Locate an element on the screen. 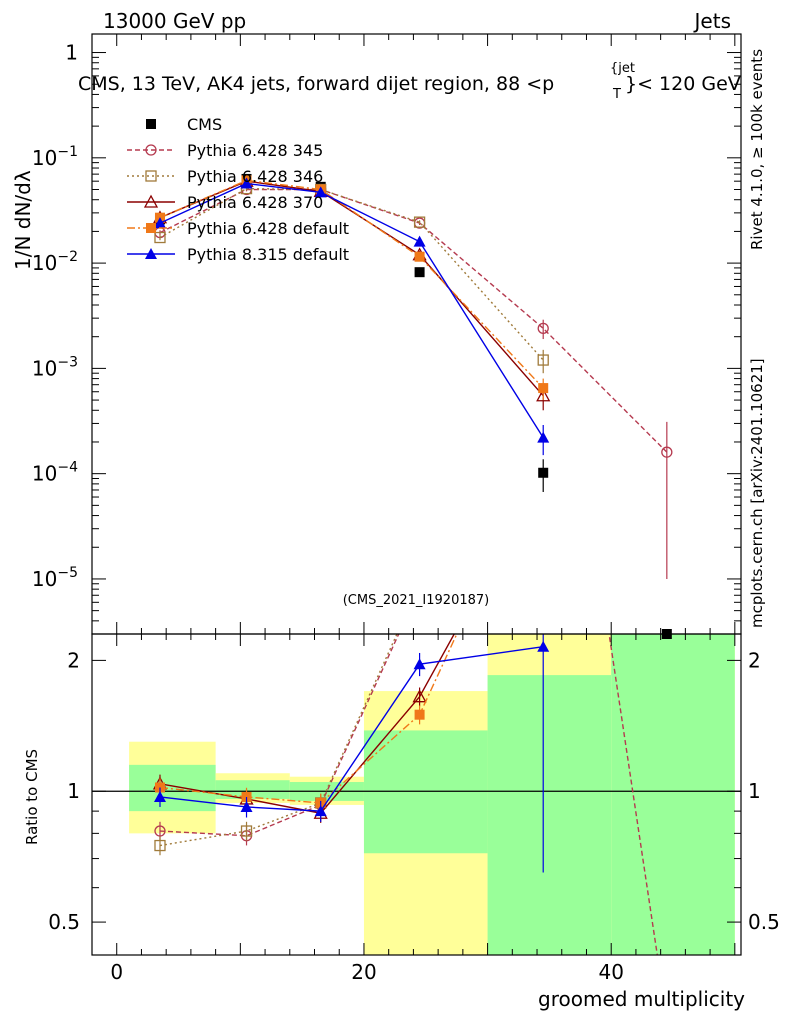  legend-entry-p345: Pythia 6.428 345 is located at coordinates (225, 150).